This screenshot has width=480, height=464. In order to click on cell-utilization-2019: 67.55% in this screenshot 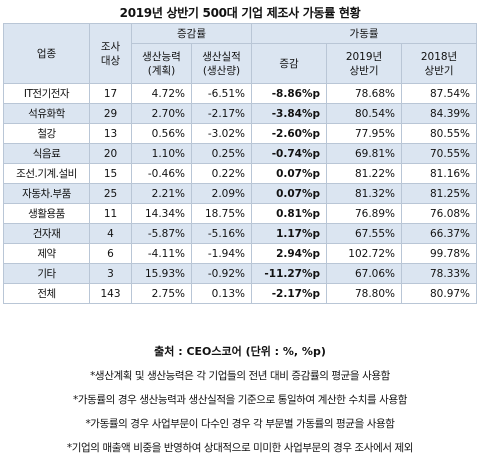, I will do `click(364, 233)`.